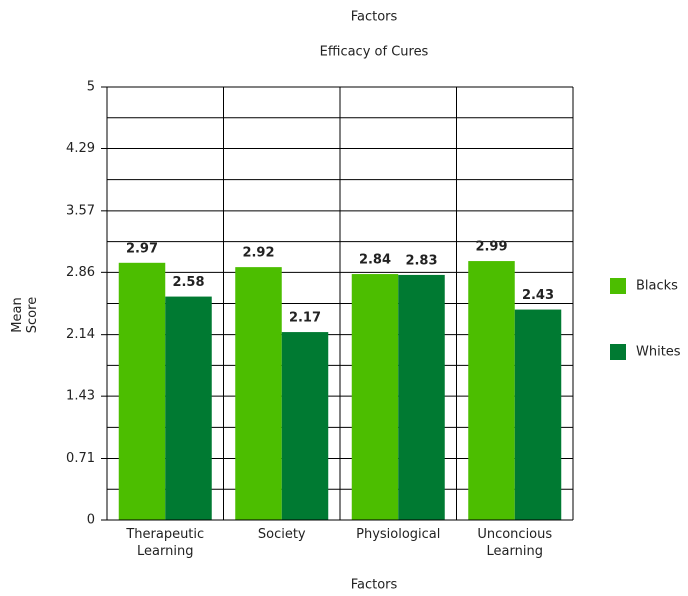 The image size is (688, 596). Describe the element at coordinates (515, 543) in the screenshot. I see `x-tick-label: Unconcious Learning` at that location.